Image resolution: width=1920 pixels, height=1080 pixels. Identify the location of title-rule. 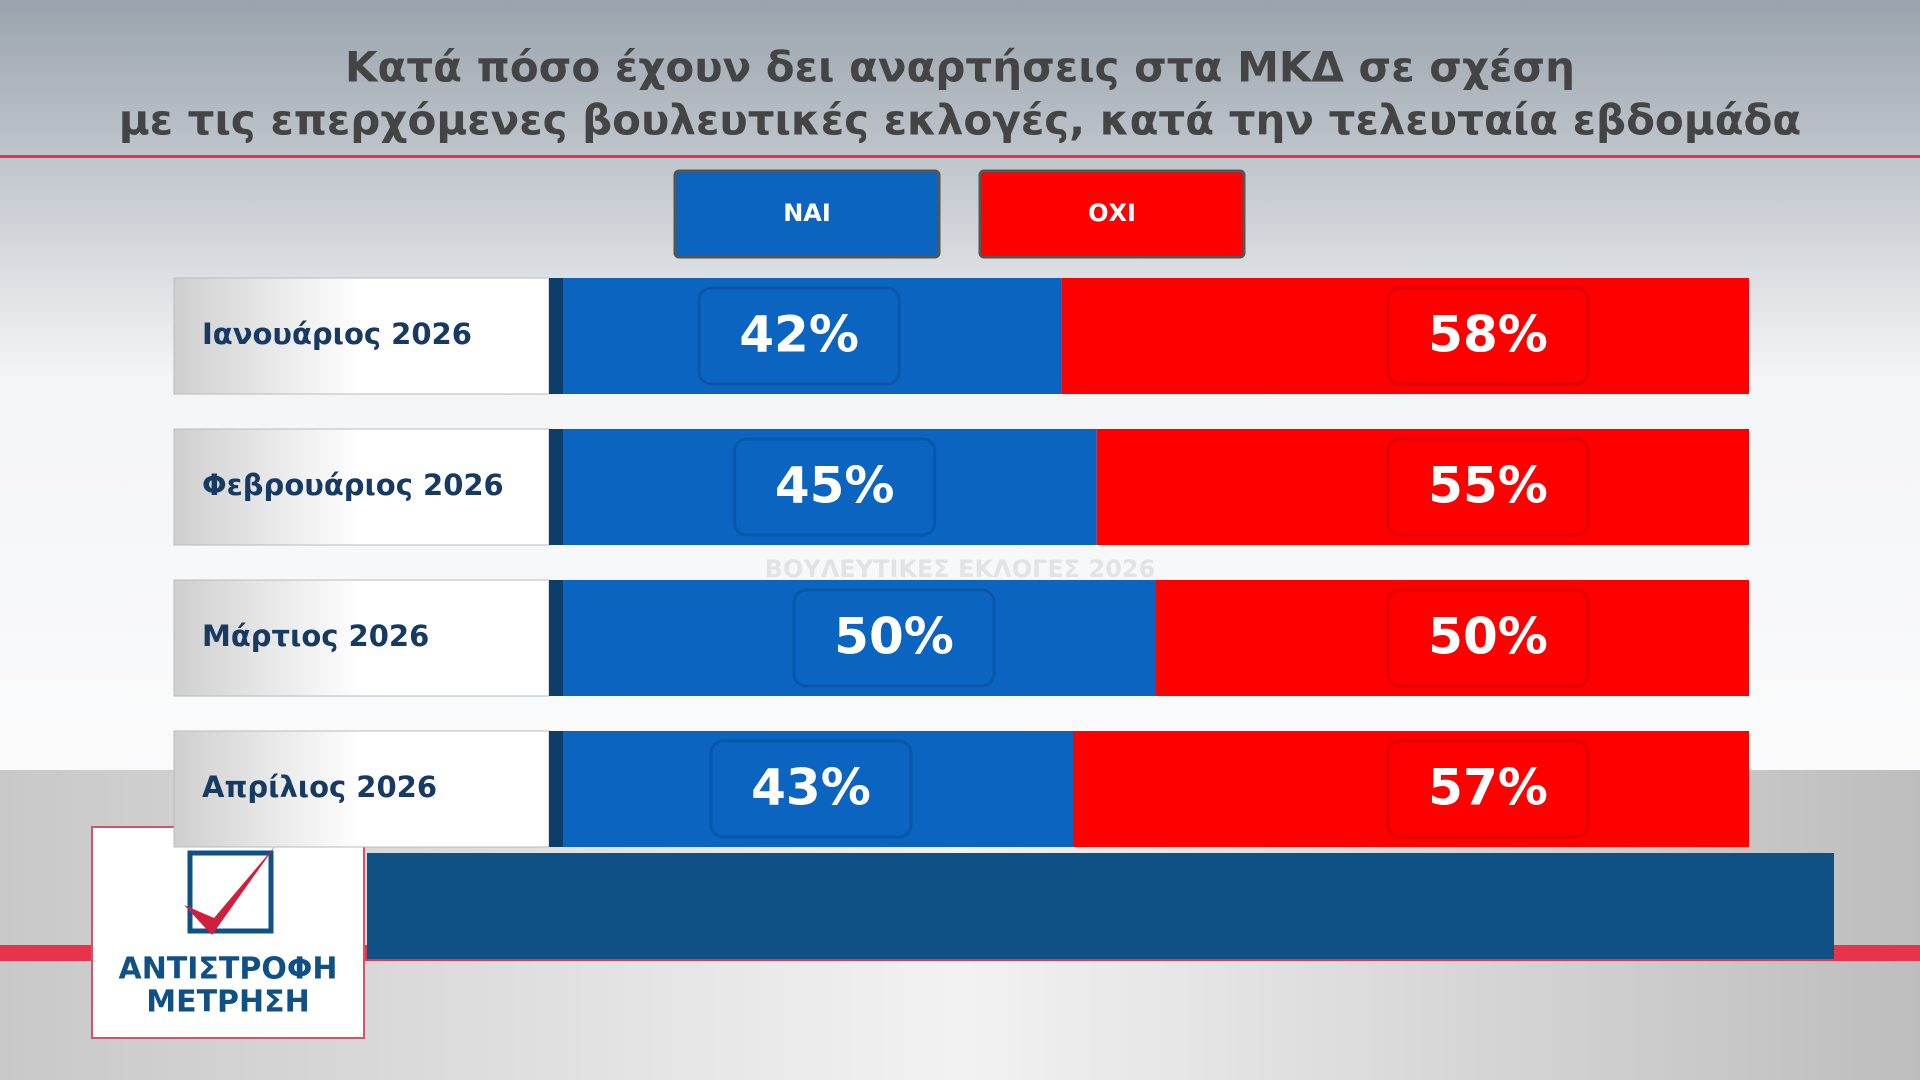
(960, 156).